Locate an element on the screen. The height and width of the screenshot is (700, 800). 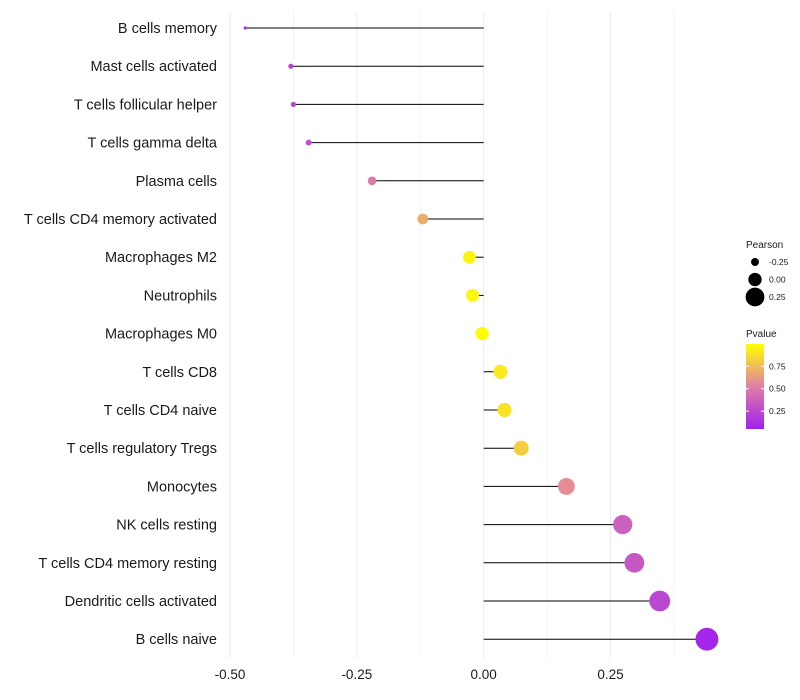
category-label: T cells follicular helper is located at coordinates (145, 105).